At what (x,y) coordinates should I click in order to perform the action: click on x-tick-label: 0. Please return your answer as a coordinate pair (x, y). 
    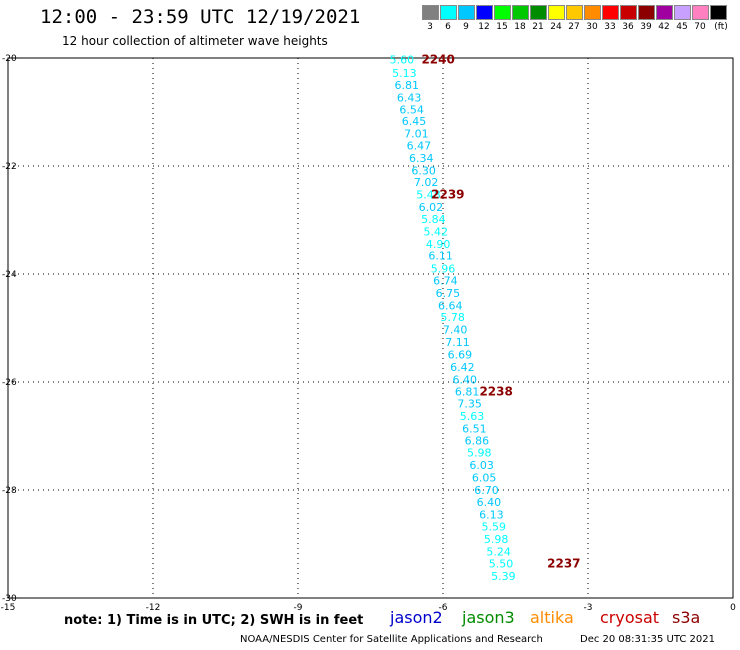
    Looking at the image, I should click on (733, 608).